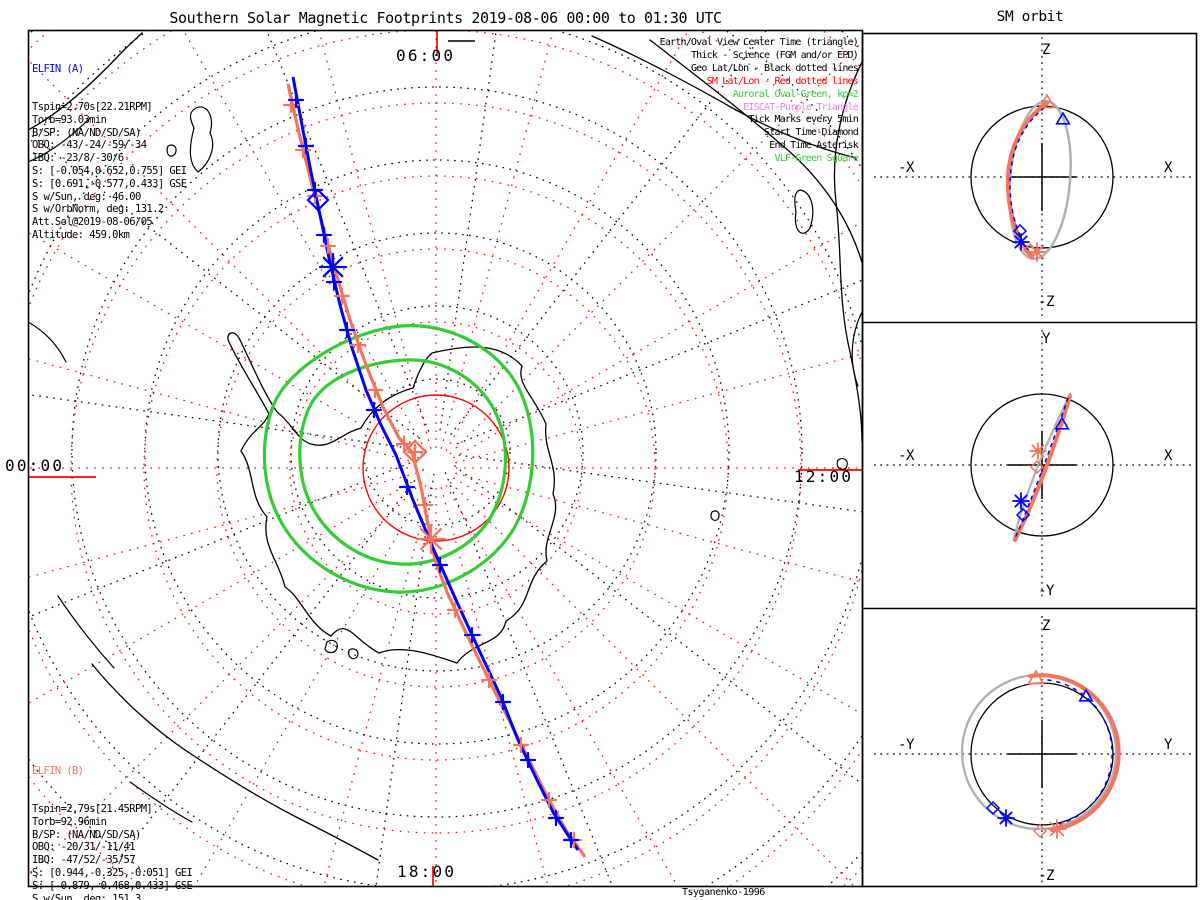 The width and height of the screenshot is (1200, 900). What do you see at coordinates (906, 456) in the screenshot?
I see `panel2-axis-left: -X` at bounding box center [906, 456].